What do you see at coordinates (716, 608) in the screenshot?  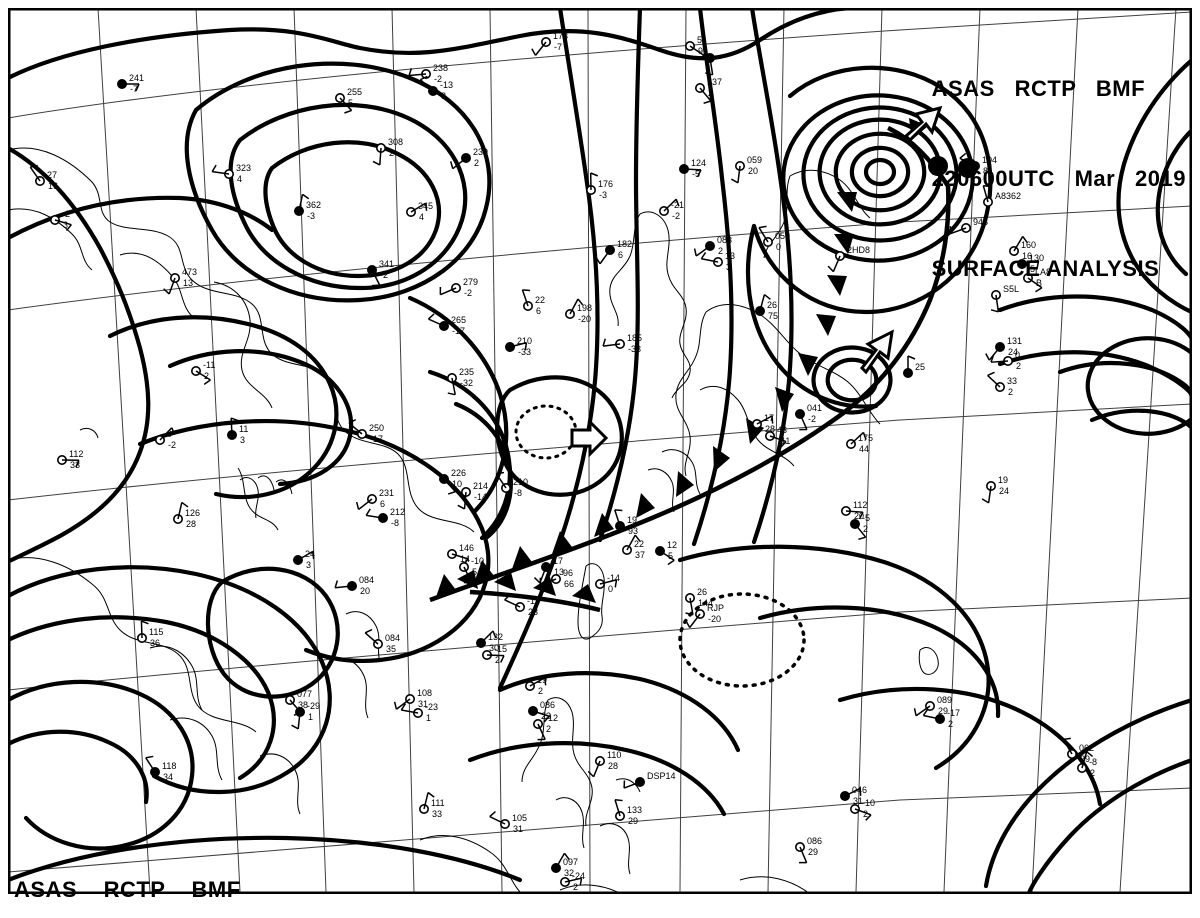 I see `station-pressure: RJP` at bounding box center [716, 608].